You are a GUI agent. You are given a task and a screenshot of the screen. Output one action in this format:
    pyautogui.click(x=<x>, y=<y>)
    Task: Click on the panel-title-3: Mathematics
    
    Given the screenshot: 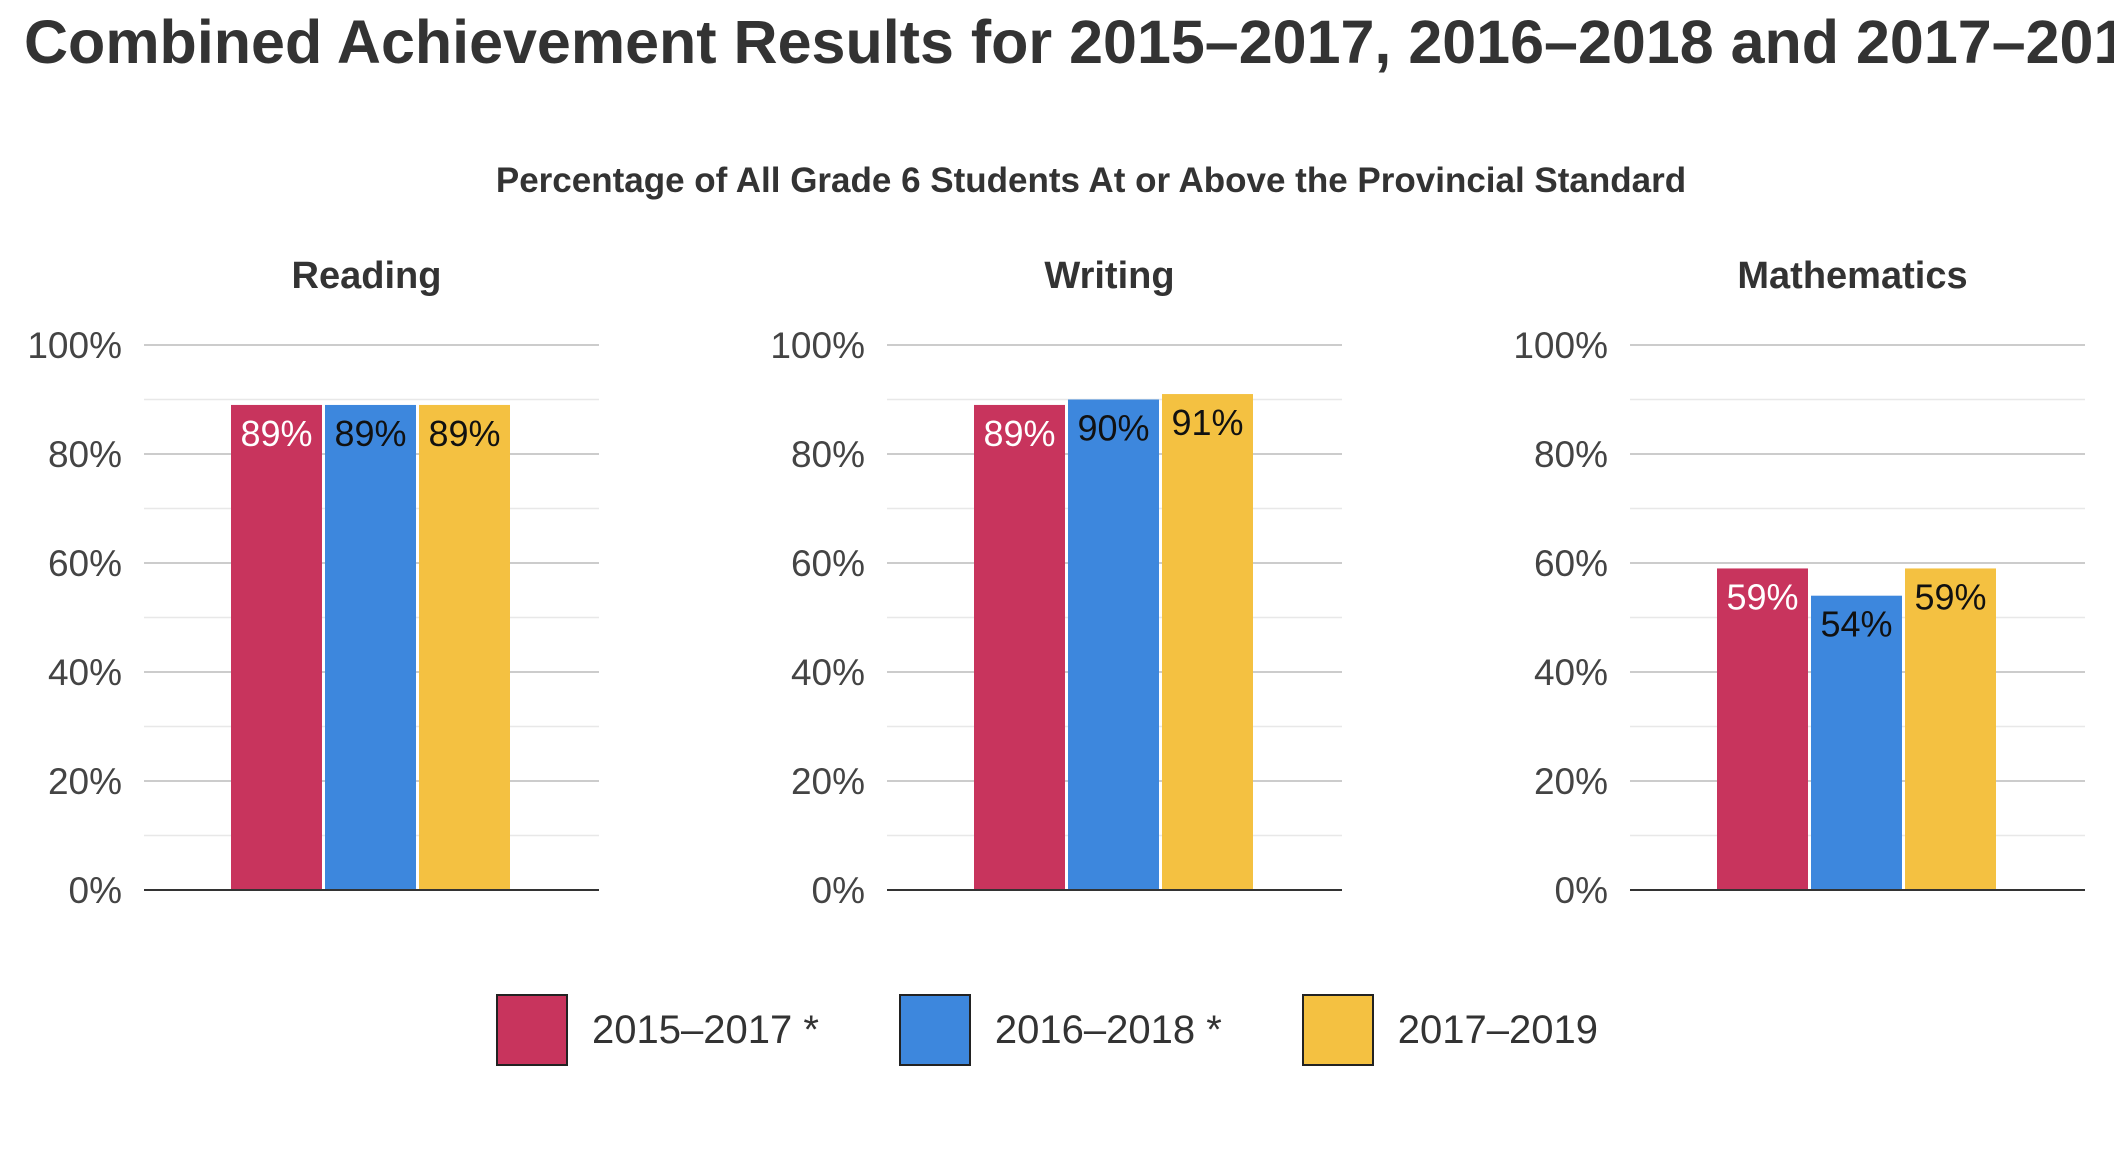 What is the action you would take?
    pyautogui.click(x=1852, y=276)
    